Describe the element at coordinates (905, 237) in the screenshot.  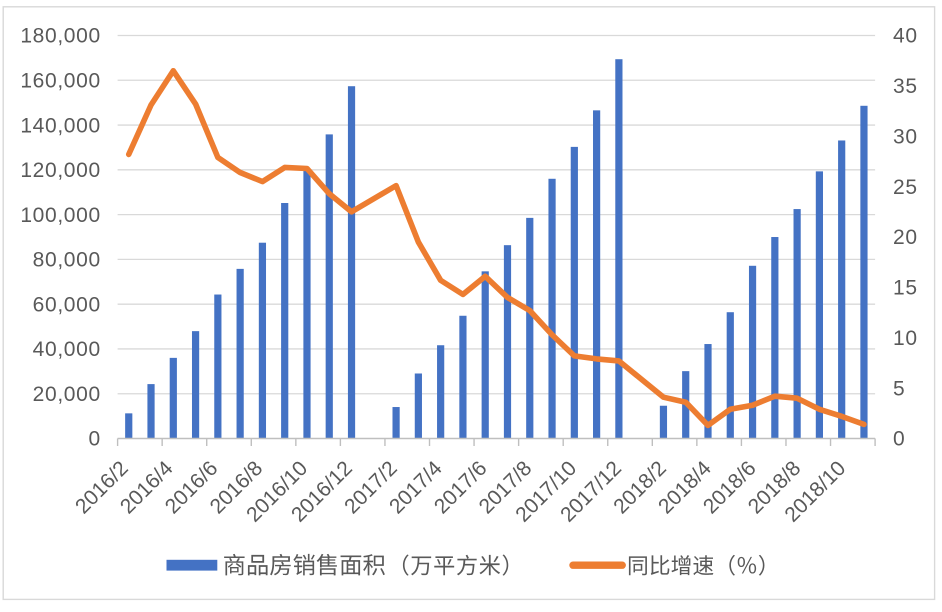
I see `svg-text: 20` at that location.